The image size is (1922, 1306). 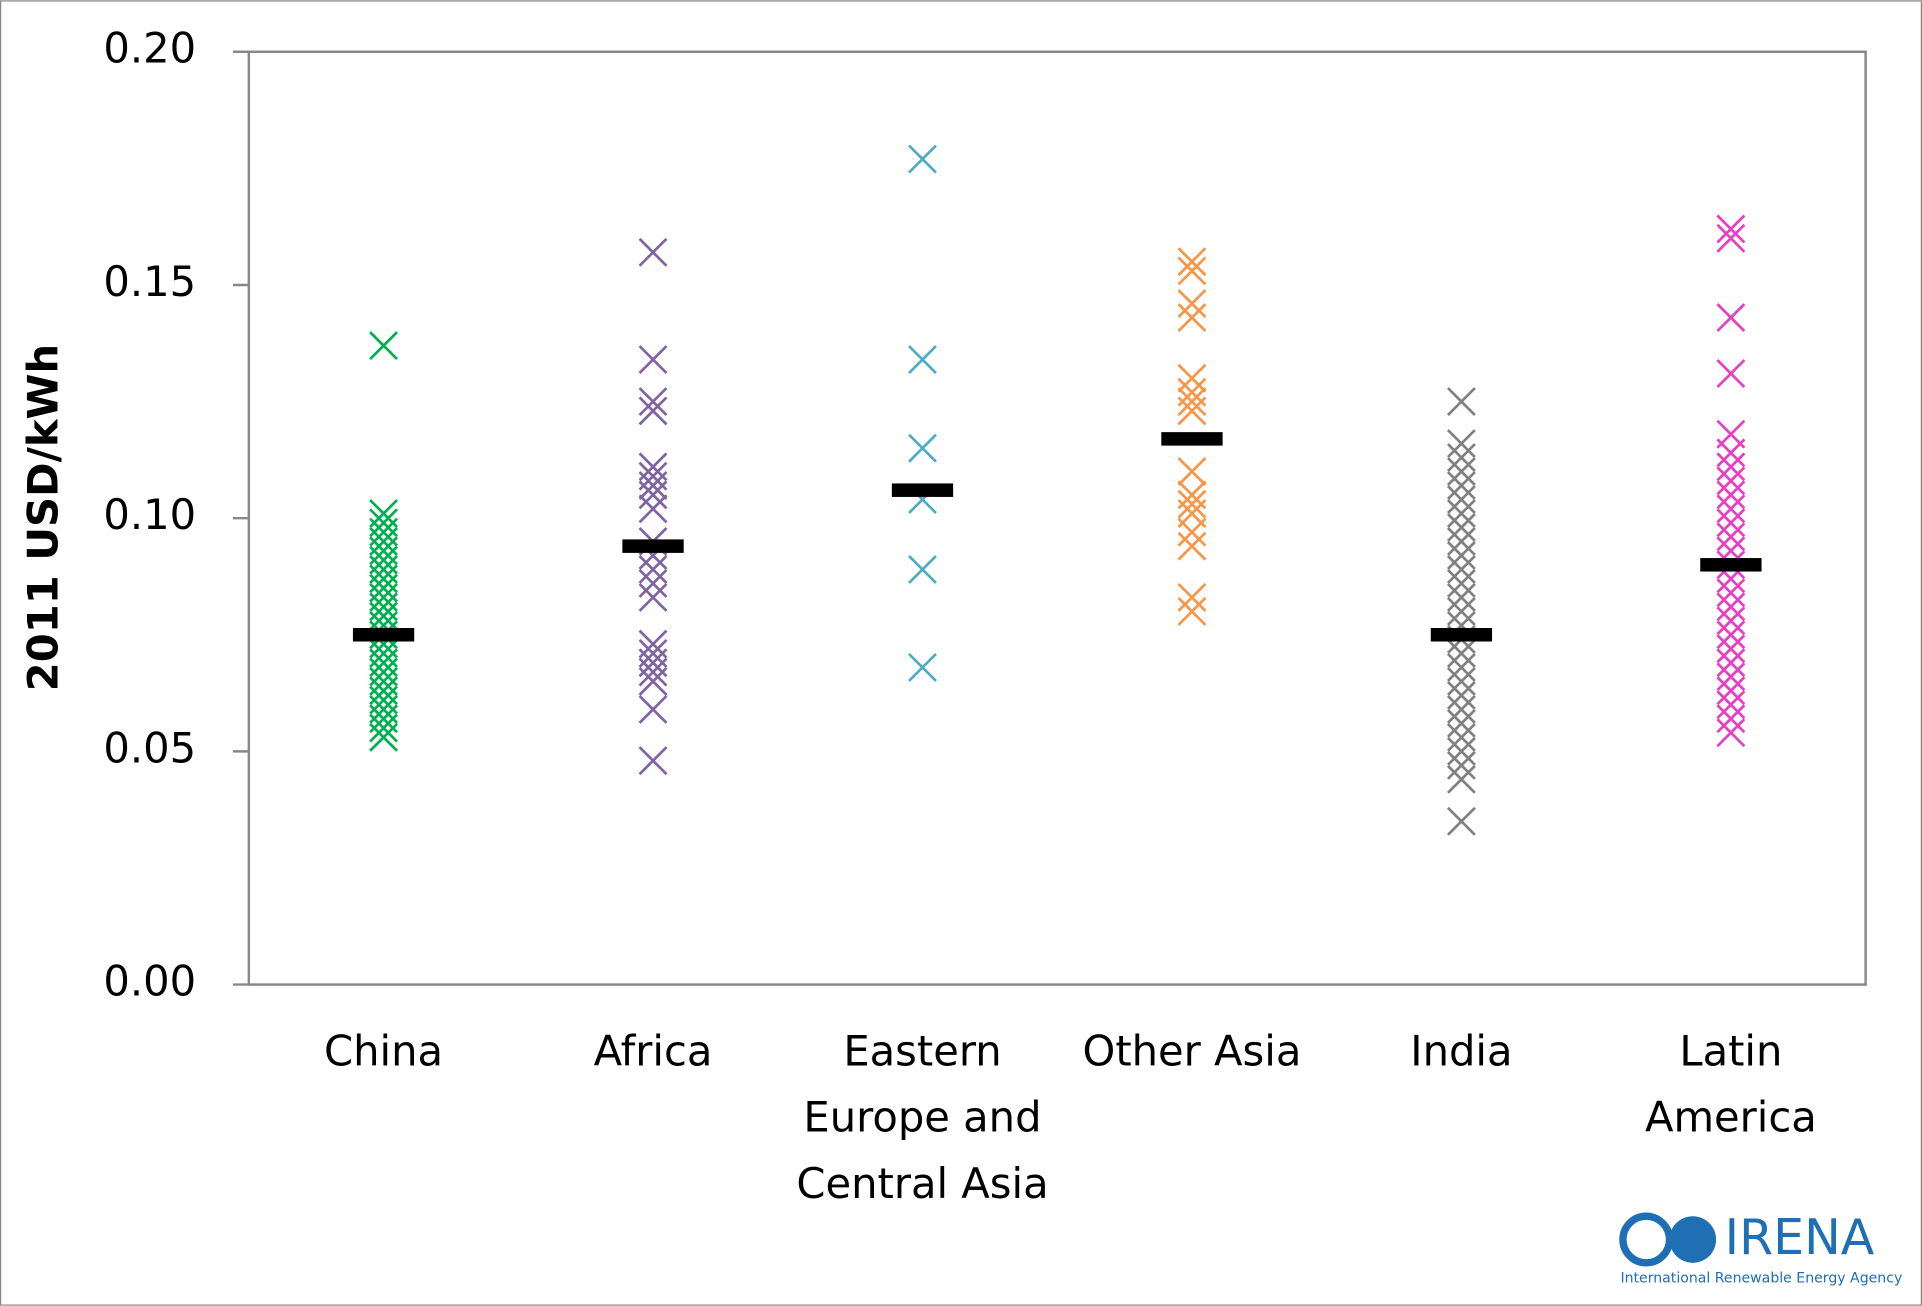 I want to click on x-tick-label: Africa, so click(x=653, y=1050).